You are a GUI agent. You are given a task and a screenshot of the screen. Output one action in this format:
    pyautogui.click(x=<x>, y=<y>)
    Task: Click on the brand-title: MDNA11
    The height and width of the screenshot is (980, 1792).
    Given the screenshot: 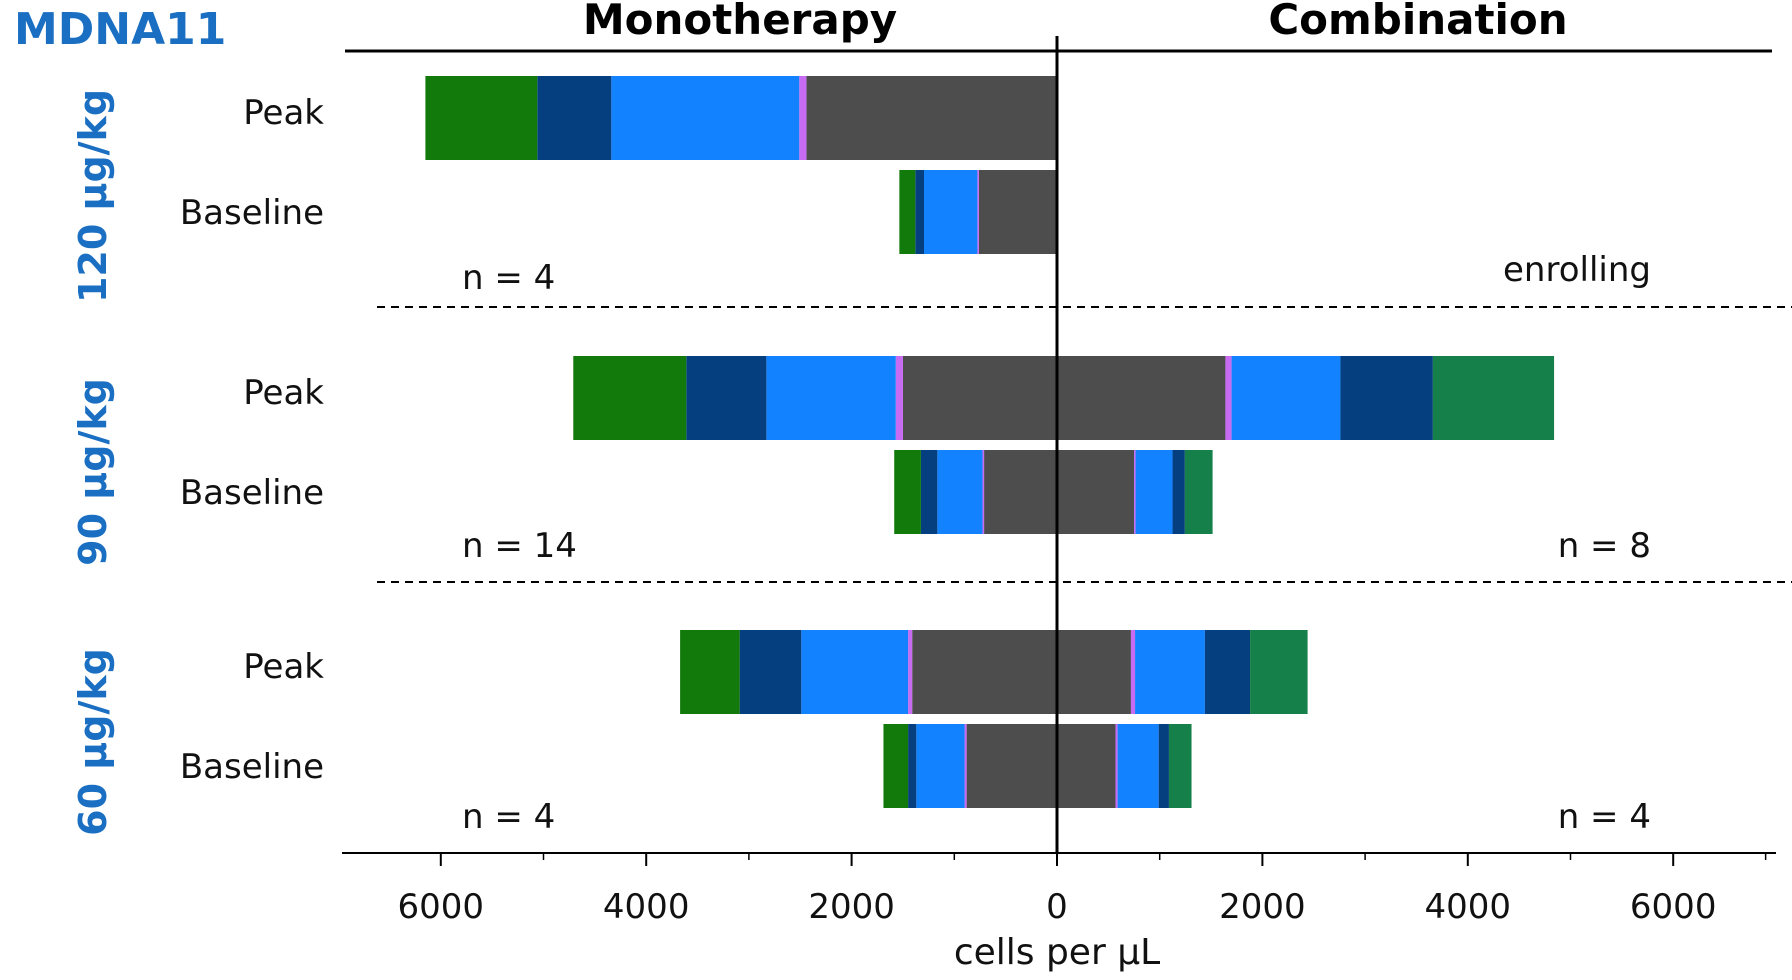 What is the action you would take?
    pyautogui.click(x=120, y=29)
    